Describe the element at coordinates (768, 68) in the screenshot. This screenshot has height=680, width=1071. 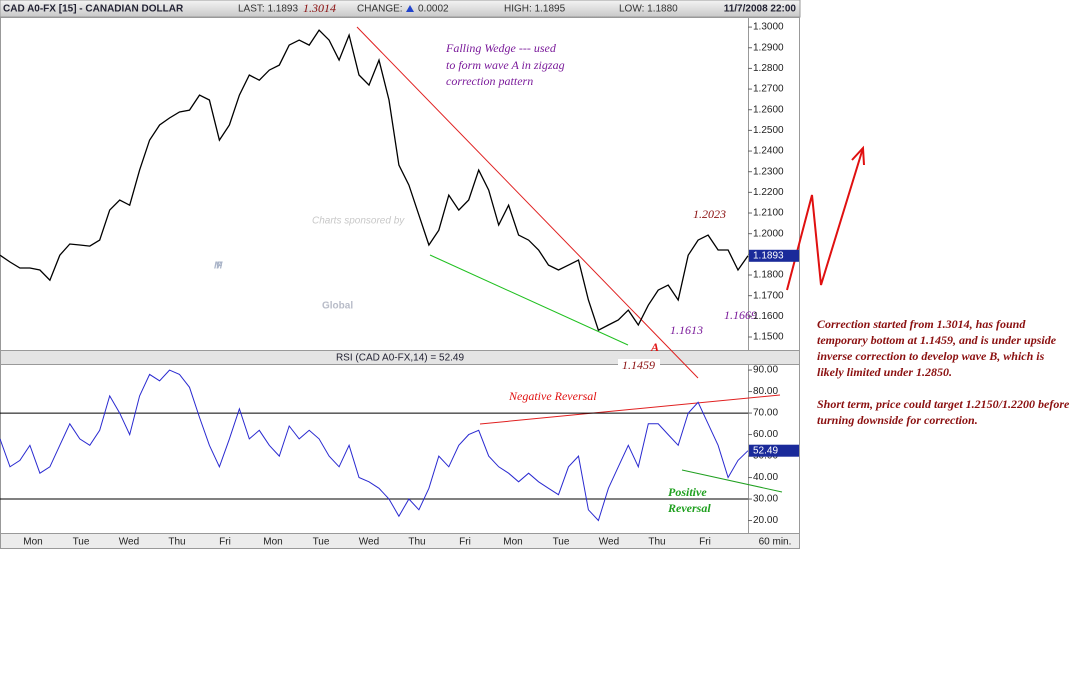
I see `y-tick-label: 1.2800` at that location.